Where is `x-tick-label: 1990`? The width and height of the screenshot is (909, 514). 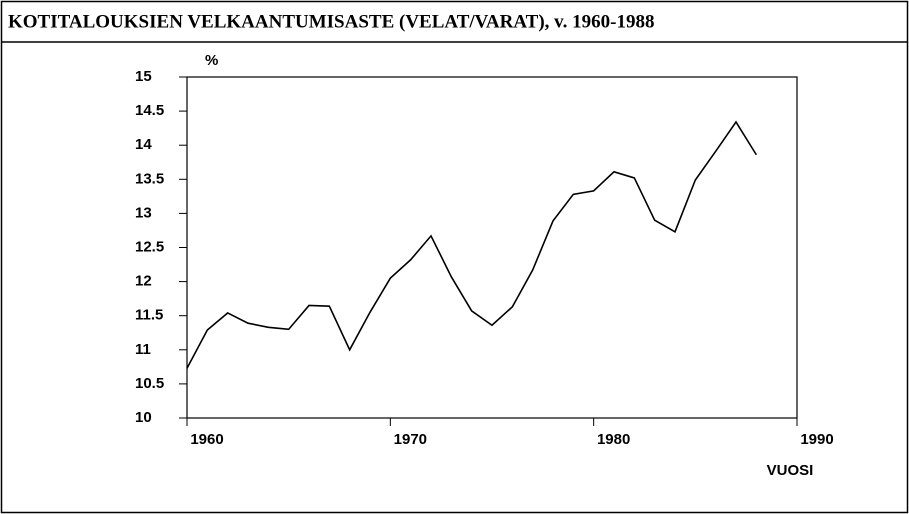
x-tick-label: 1990 is located at coordinates (816, 439).